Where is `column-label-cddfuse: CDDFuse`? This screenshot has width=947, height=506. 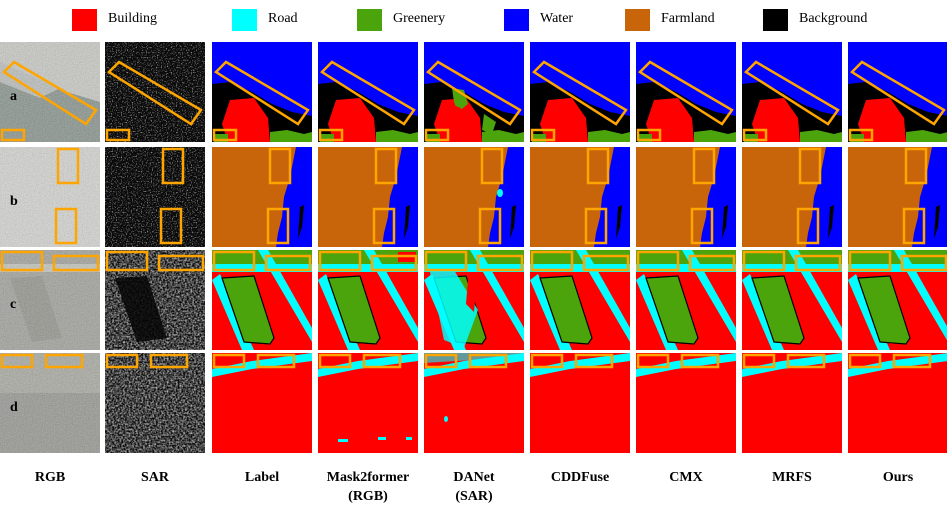
column-label-cddfuse: CDDFuse is located at coordinates (580, 477).